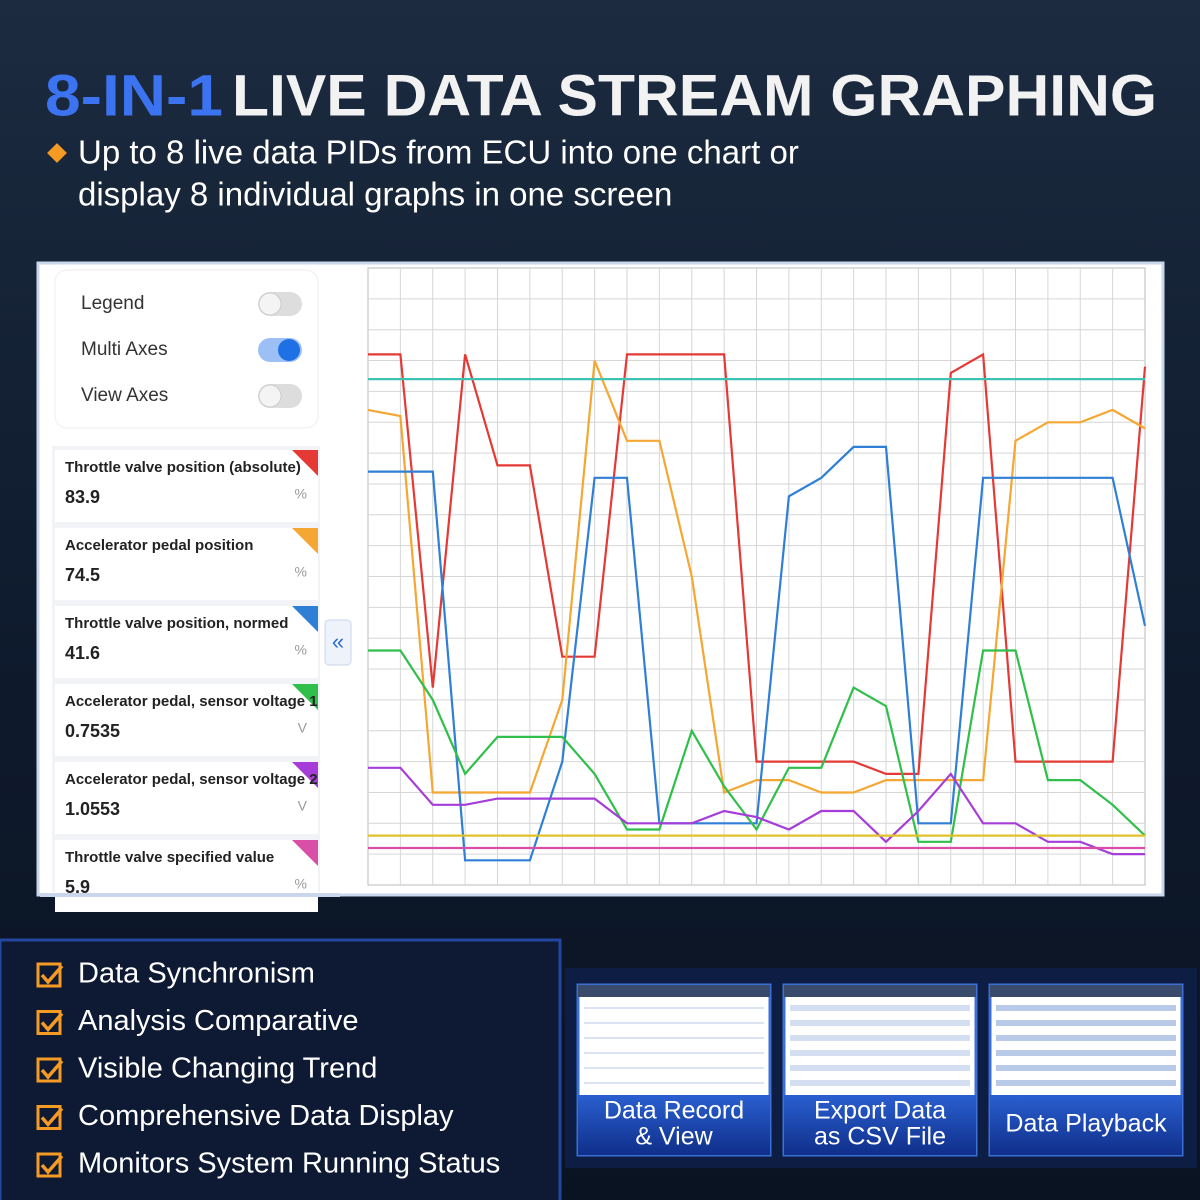 This screenshot has height=1200, width=1200. What do you see at coordinates (191, 701) in the screenshot?
I see `pid-name: Accelerator pedal, sensor voltage 1` at bounding box center [191, 701].